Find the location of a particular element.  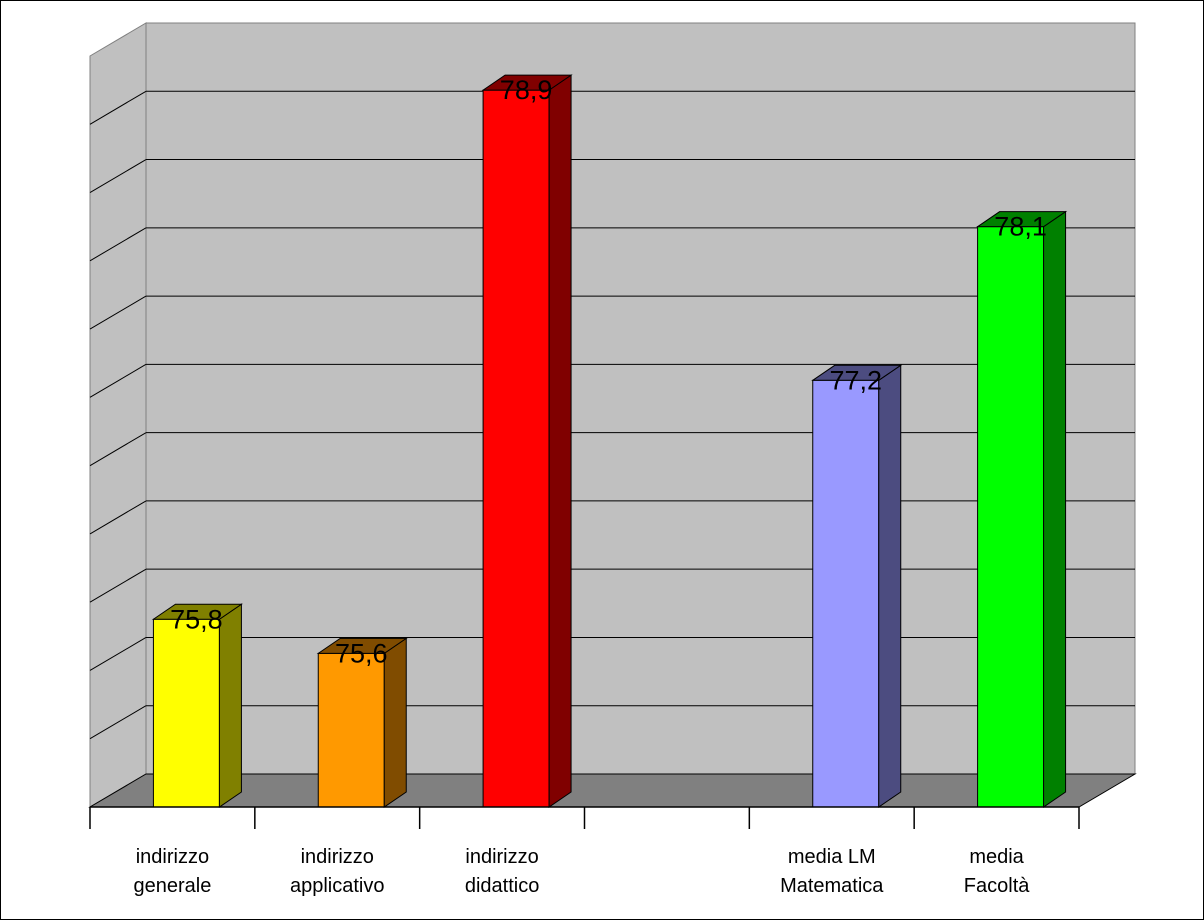

side-wall is located at coordinates (118, 415).